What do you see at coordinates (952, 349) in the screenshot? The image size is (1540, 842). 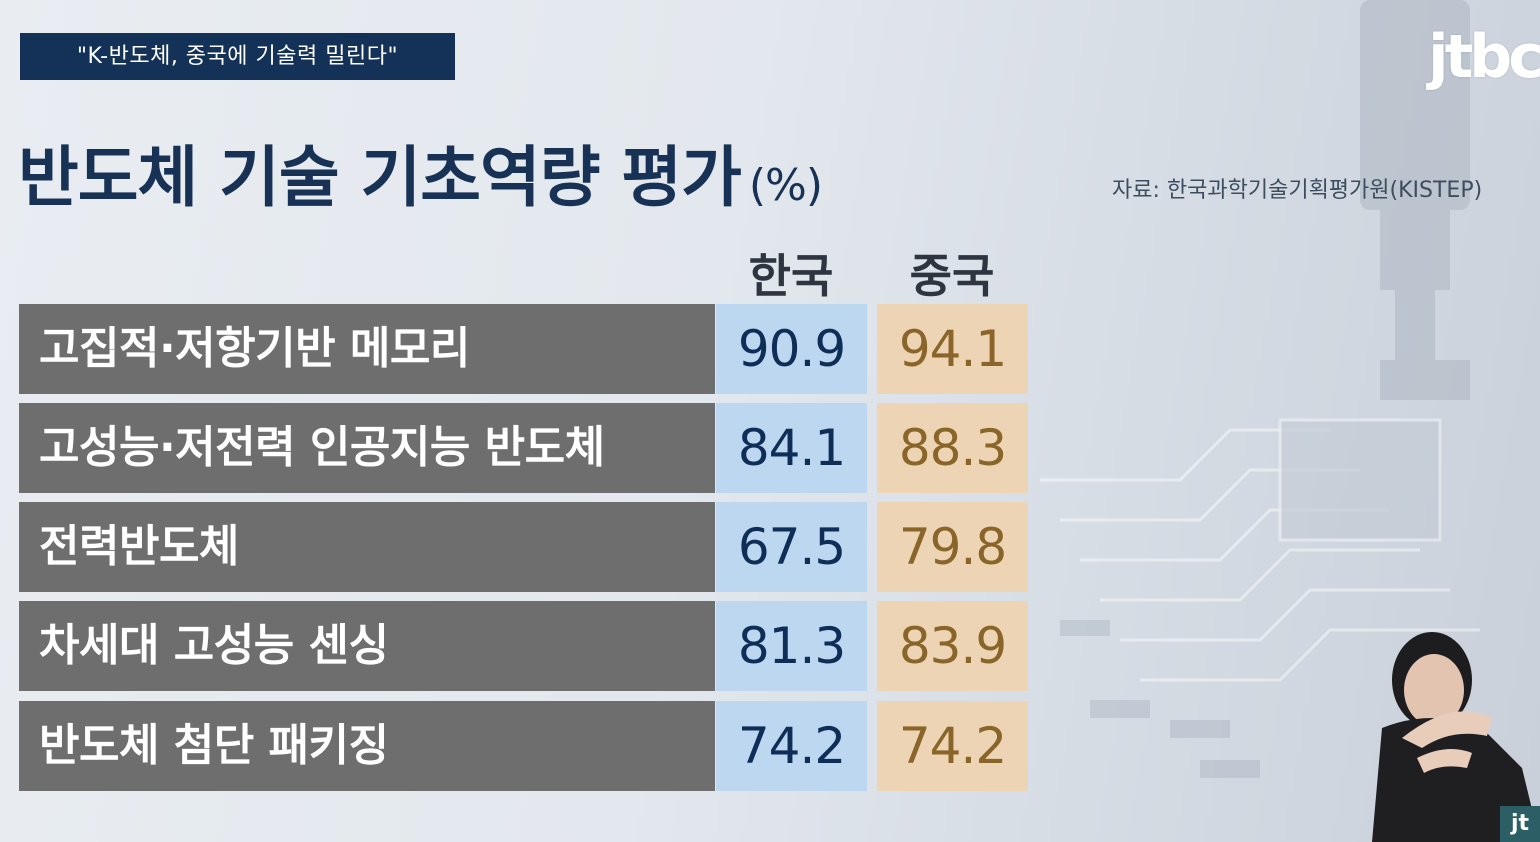 I see `cell-china-memory: 94.1` at bounding box center [952, 349].